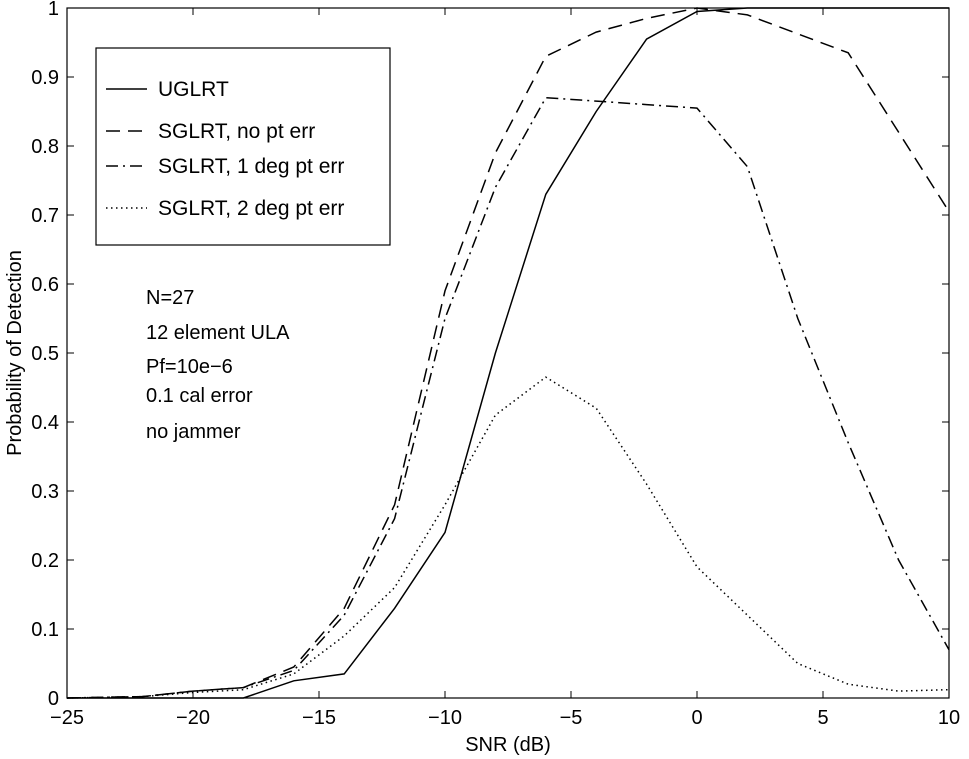 This screenshot has height=759, width=969. What do you see at coordinates (45, 492) in the screenshot?
I see `y-tick-label: 0.3` at bounding box center [45, 492].